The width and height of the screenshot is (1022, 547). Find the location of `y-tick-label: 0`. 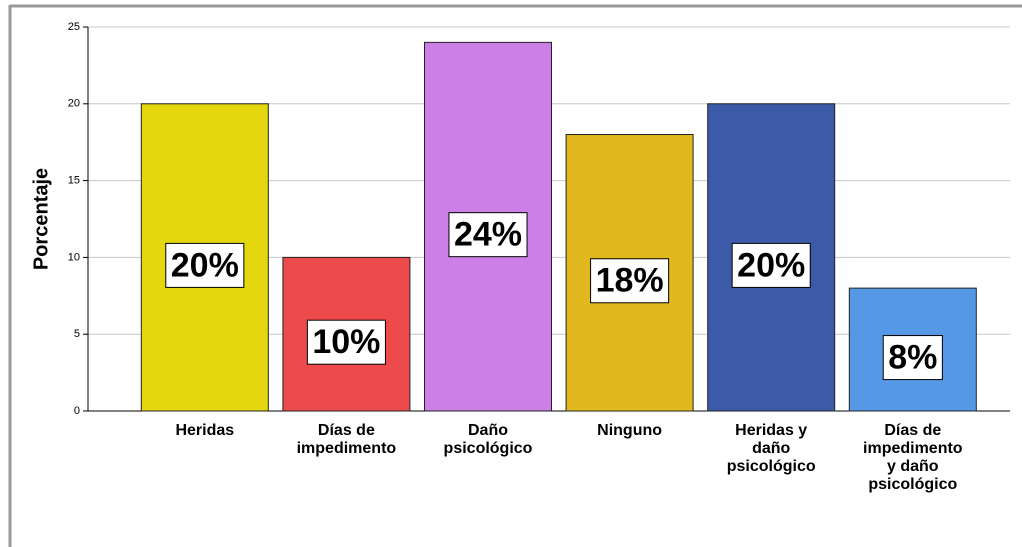

y-tick-label: 0 is located at coordinates (77, 411).